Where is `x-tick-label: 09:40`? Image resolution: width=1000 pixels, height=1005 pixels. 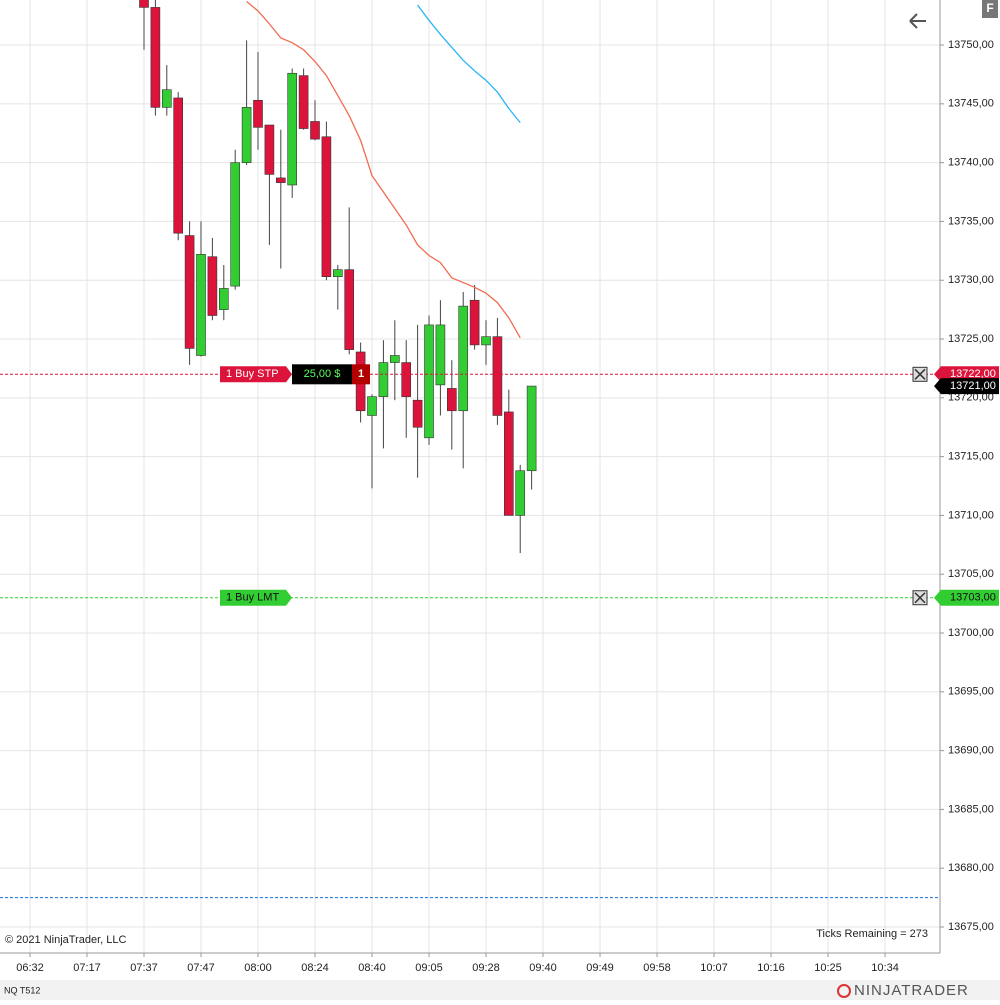
x-tick-label: 09:40 is located at coordinates (543, 968).